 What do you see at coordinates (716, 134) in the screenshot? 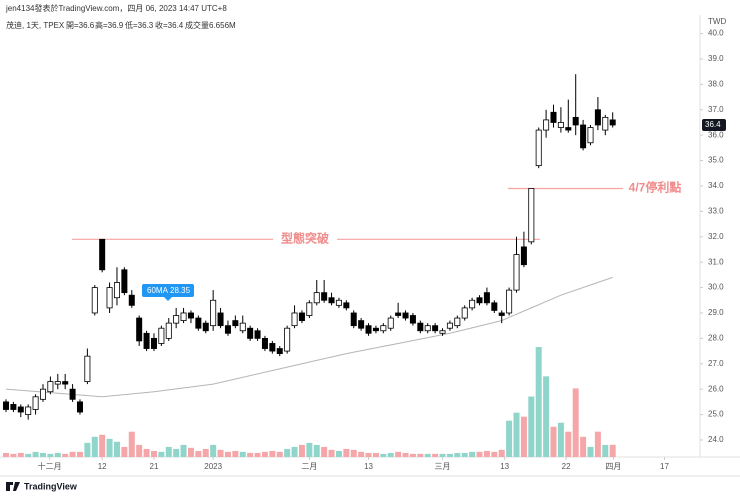
I see `y-tick-label: 36.0` at bounding box center [716, 134].